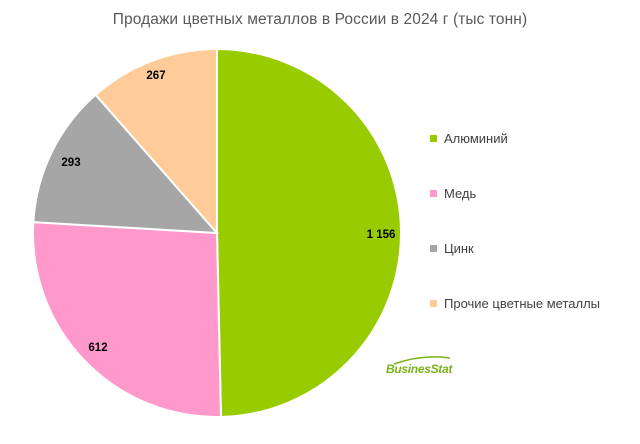  I want to click on legend-swatch-copper, so click(433, 193).